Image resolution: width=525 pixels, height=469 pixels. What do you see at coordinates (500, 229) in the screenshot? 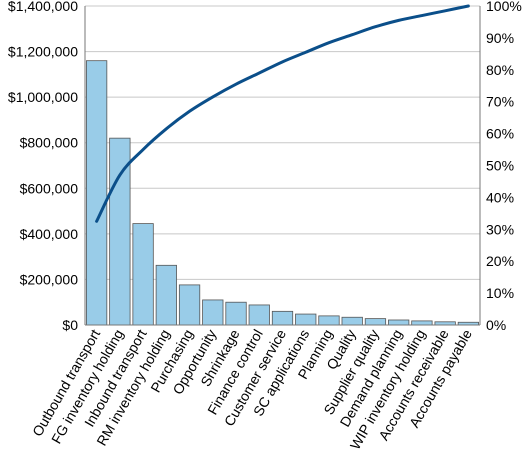
I see `y2-tick-label: 30%` at bounding box center [500, 229].